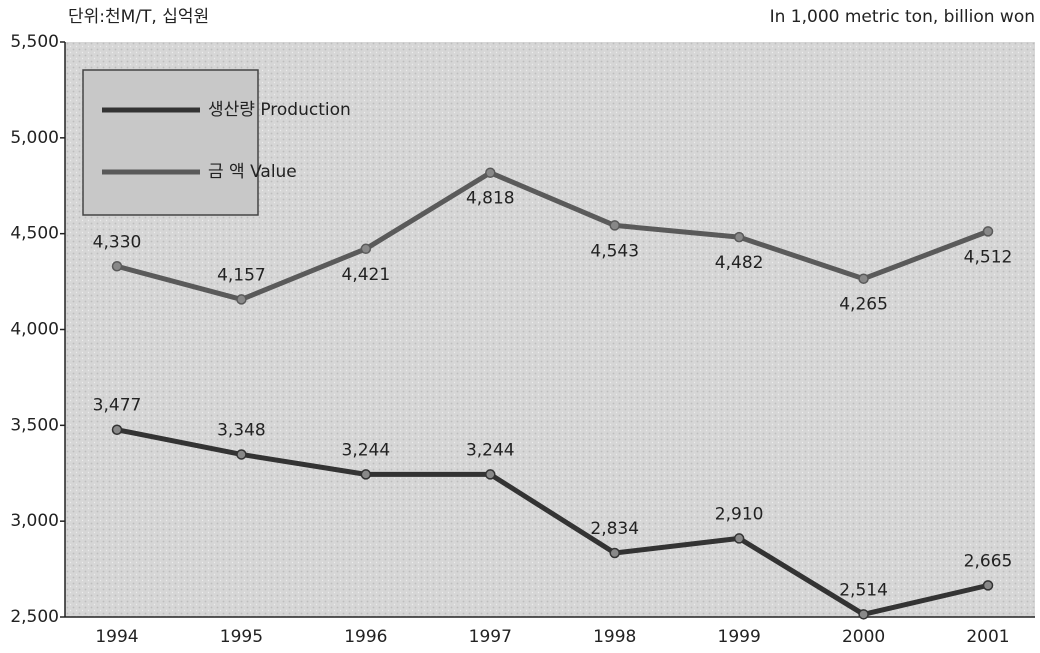  Describe the element at coordinates (241, 430) in the screenshot. I see `data-label: 3,348` at that location.